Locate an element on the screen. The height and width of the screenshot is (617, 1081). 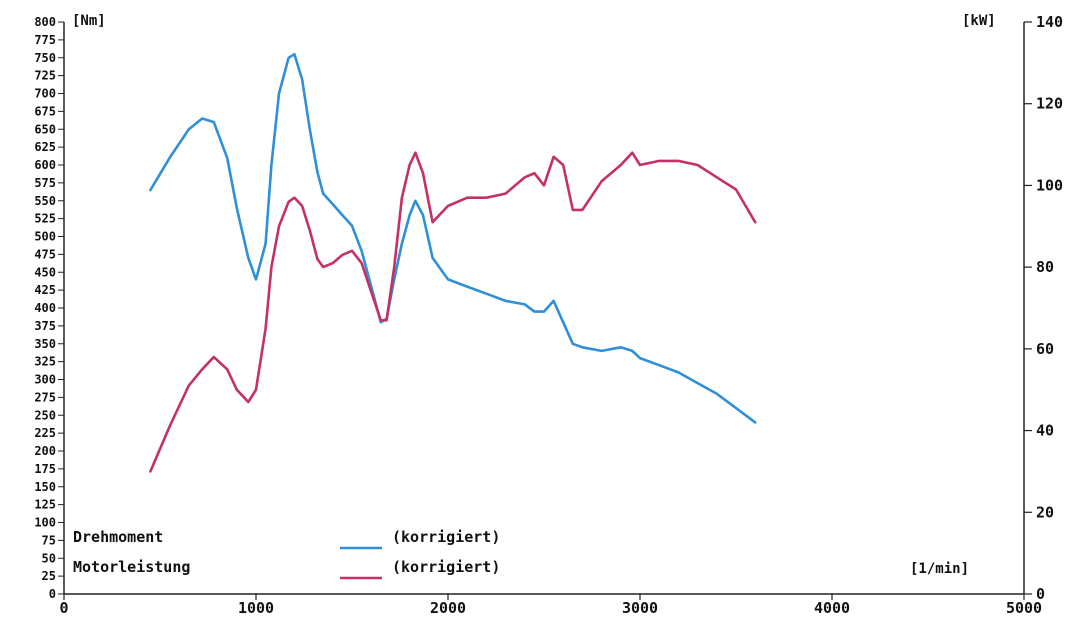
left-tick-label-12: 300 is located at coordinates (45, 380).